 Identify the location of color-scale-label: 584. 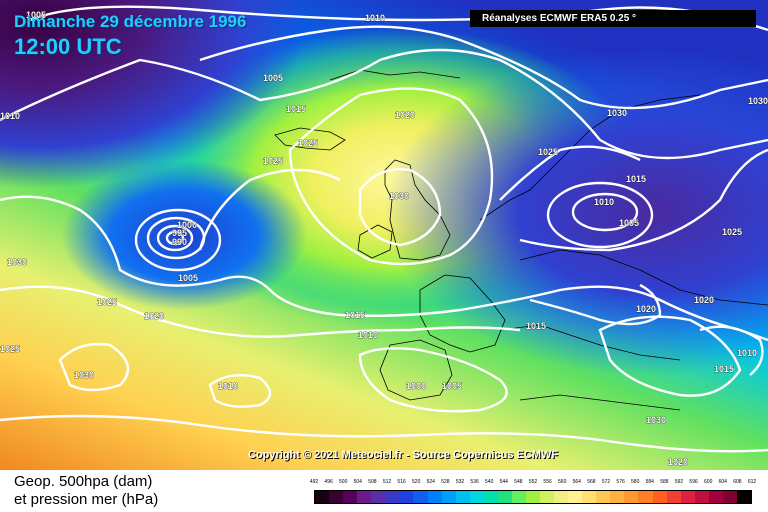
(650, 482).